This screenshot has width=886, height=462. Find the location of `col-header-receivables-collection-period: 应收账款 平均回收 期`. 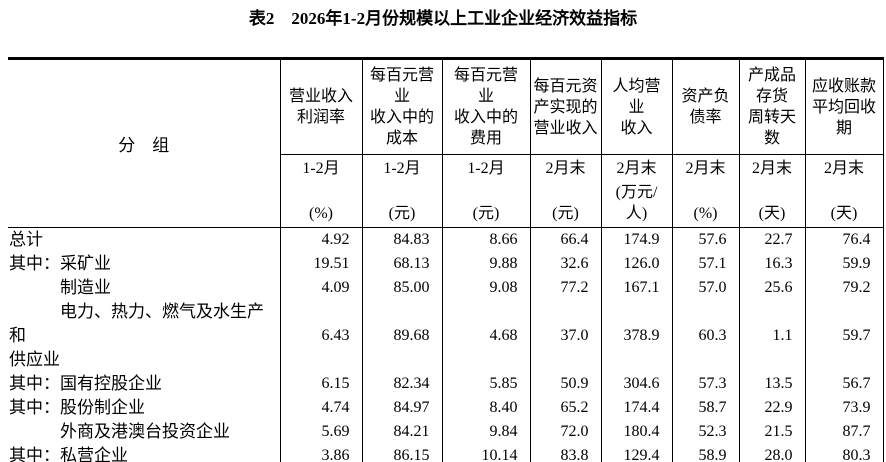

col-header-receivables-collection-period: 应收账款 平均回收 期 is located at coordinates (844, 106).